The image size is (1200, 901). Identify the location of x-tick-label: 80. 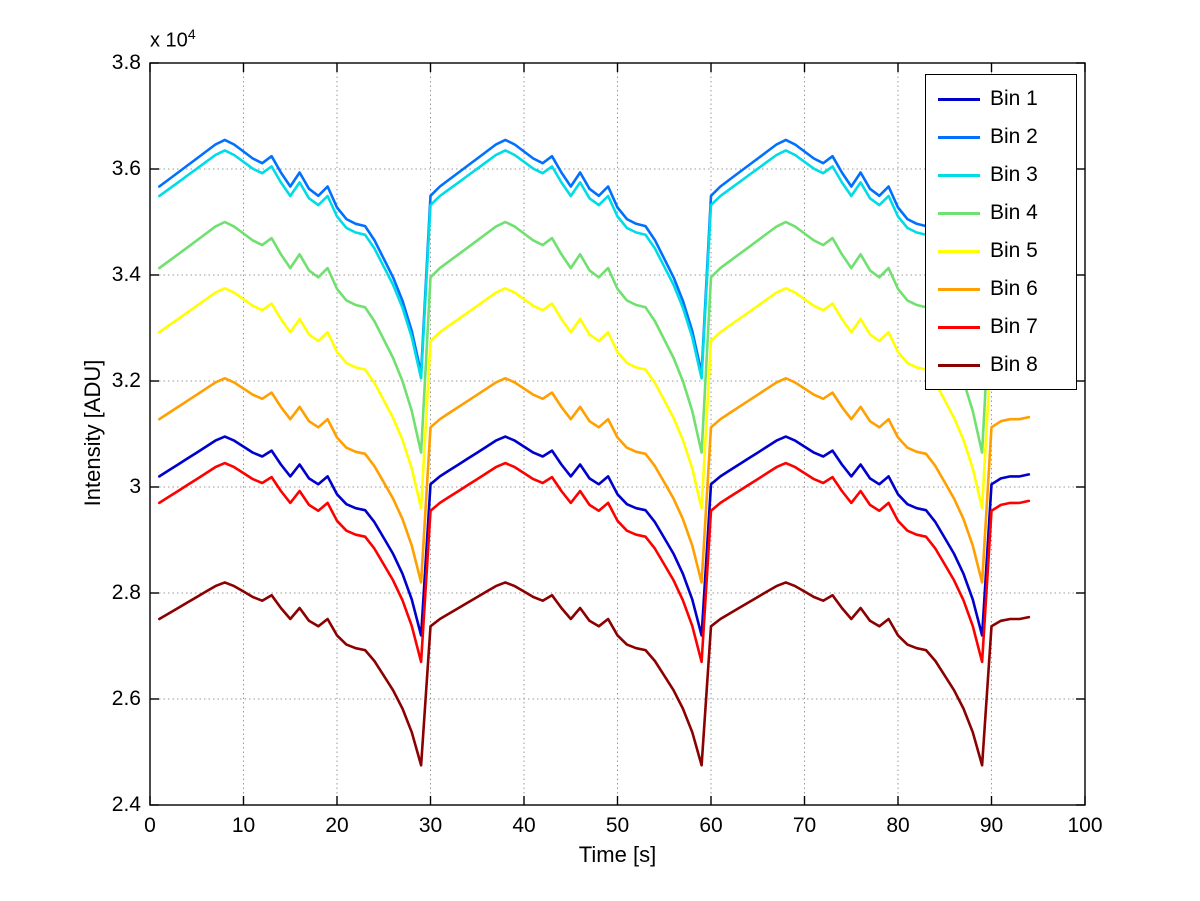
(898, 825).